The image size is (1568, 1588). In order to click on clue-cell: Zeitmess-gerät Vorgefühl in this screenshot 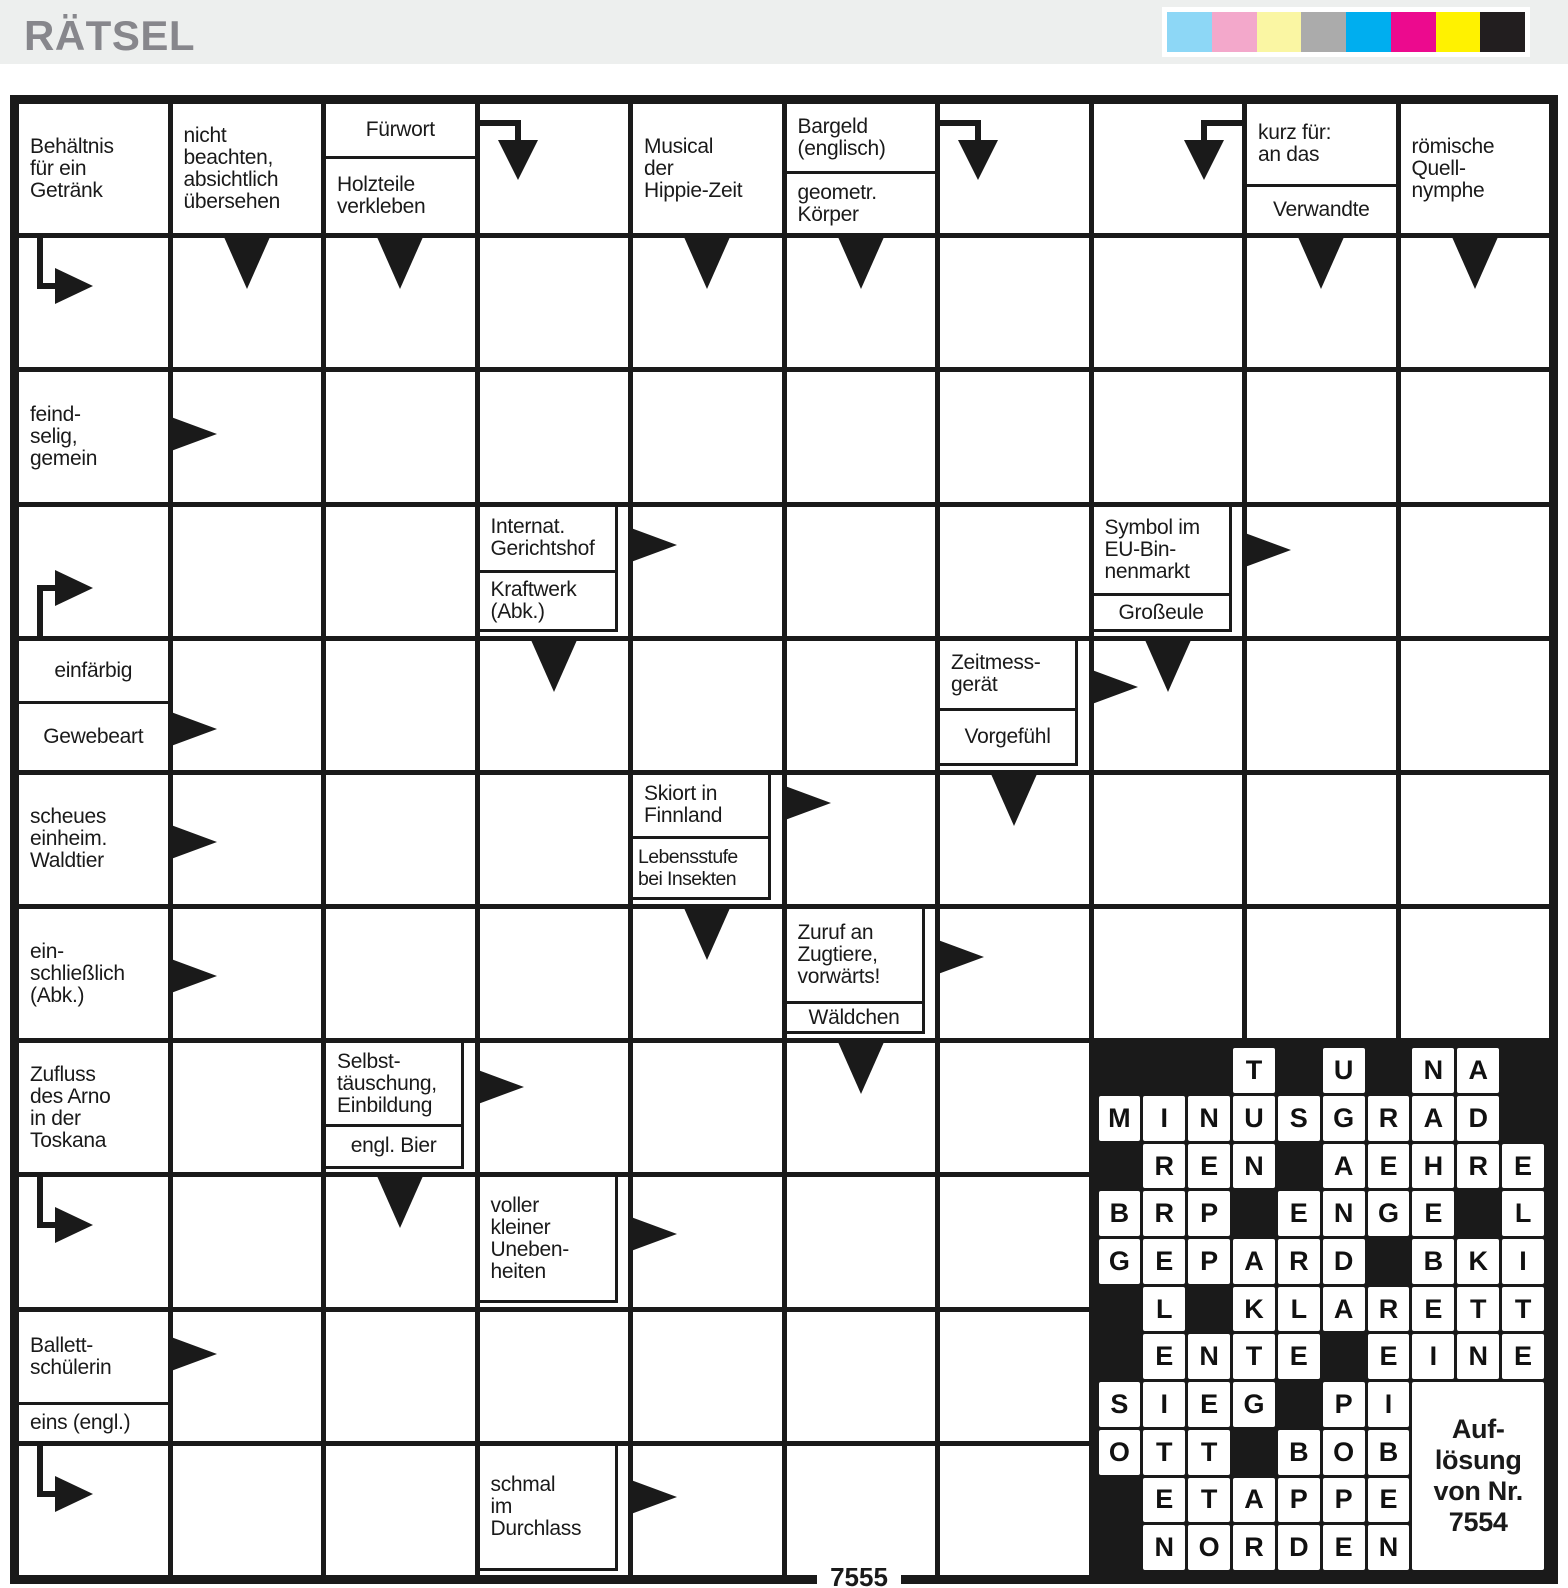, I will do `click(1014, 705)`.